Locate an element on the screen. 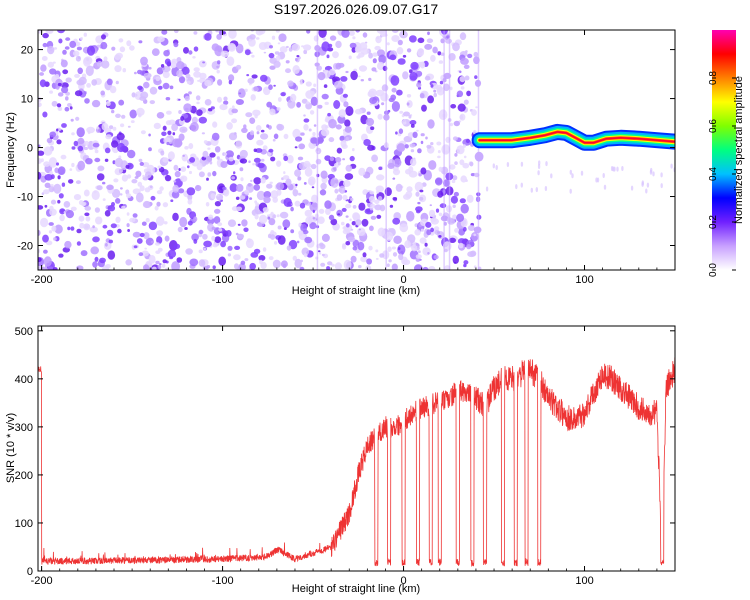  noise-streak is located at coordinates (478, 150).